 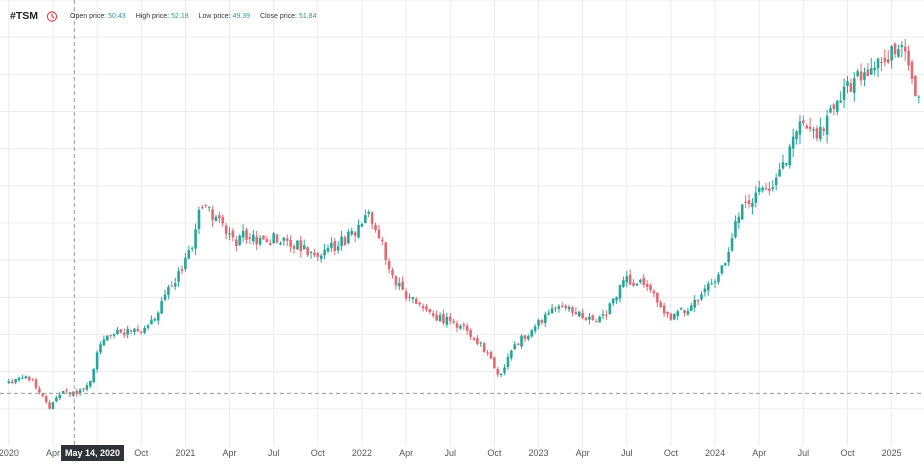 What do you see at coordinates (450, 453) in the screenshot?
I see `x-tick-label: Jul` at bounding box center [450, 453].